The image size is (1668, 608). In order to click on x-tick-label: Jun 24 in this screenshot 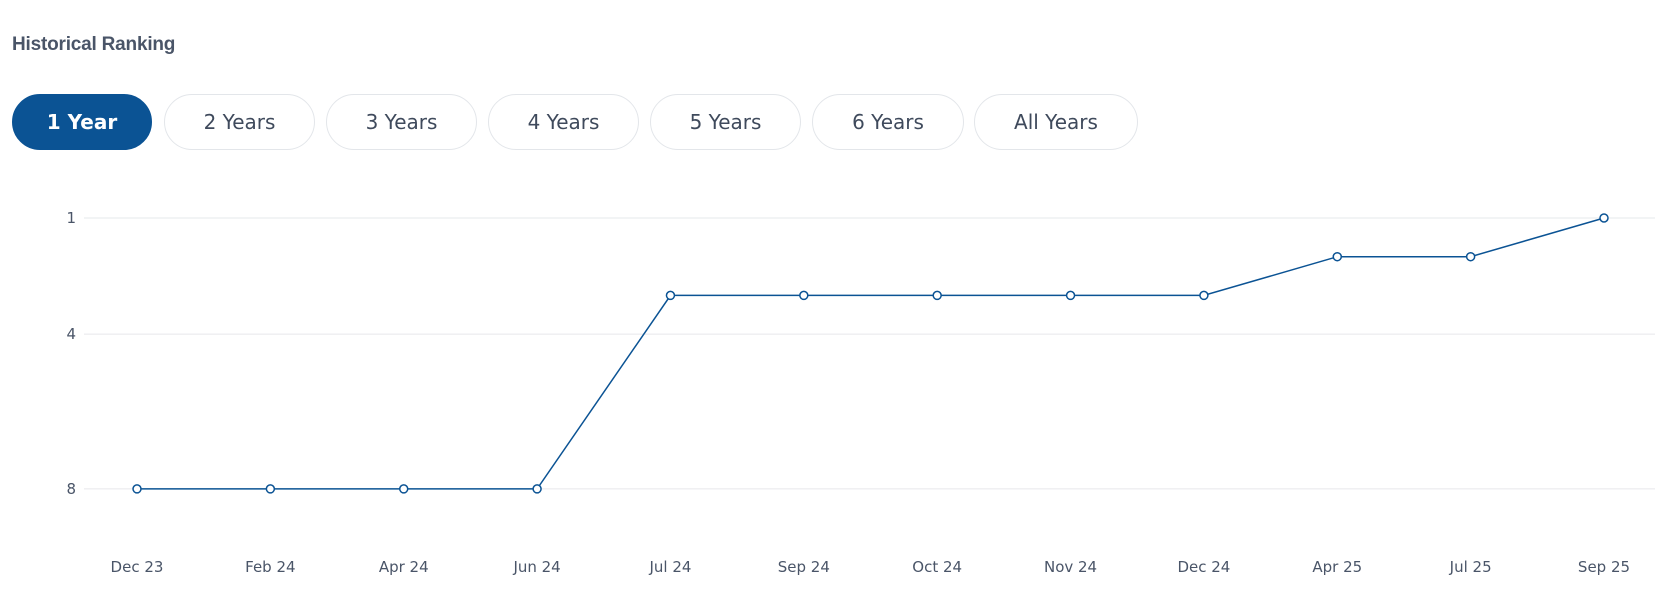, I will do `click(536, 567)`.